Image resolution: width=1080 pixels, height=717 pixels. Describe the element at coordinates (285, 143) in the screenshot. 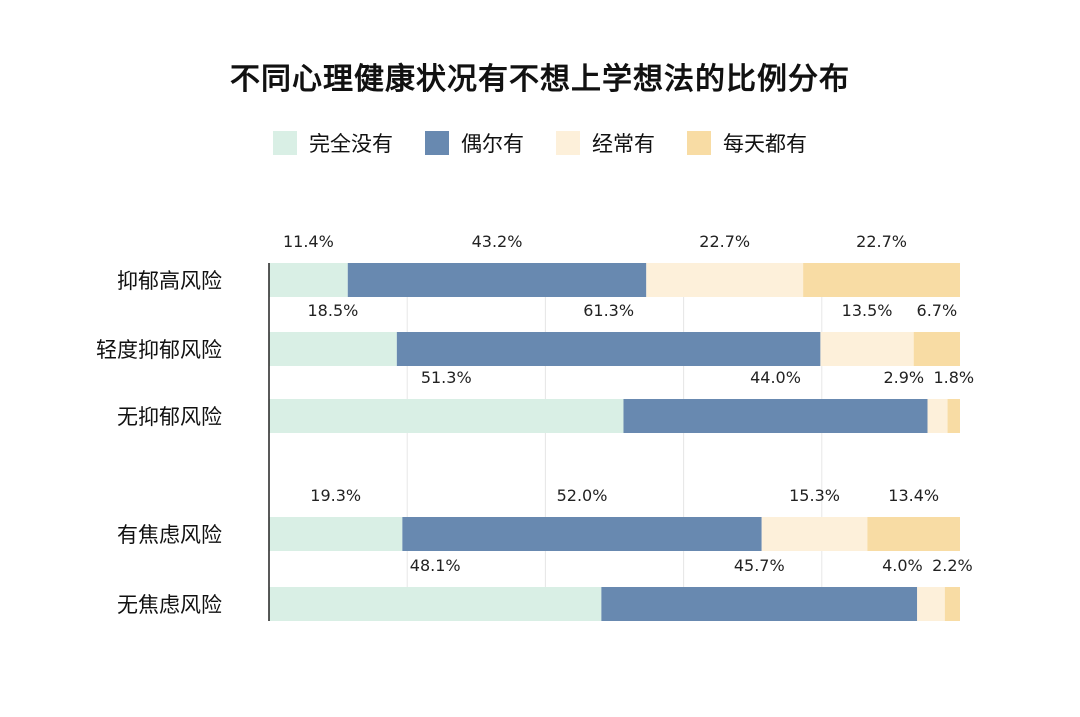

I see `legend-swatch-never` at that location.